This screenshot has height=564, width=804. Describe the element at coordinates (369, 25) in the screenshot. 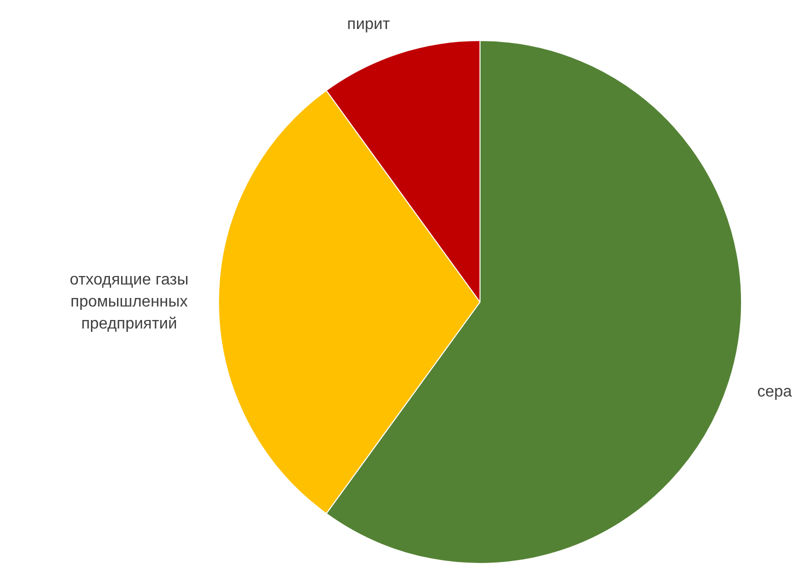

I see `slice-label: пирит` at that location.